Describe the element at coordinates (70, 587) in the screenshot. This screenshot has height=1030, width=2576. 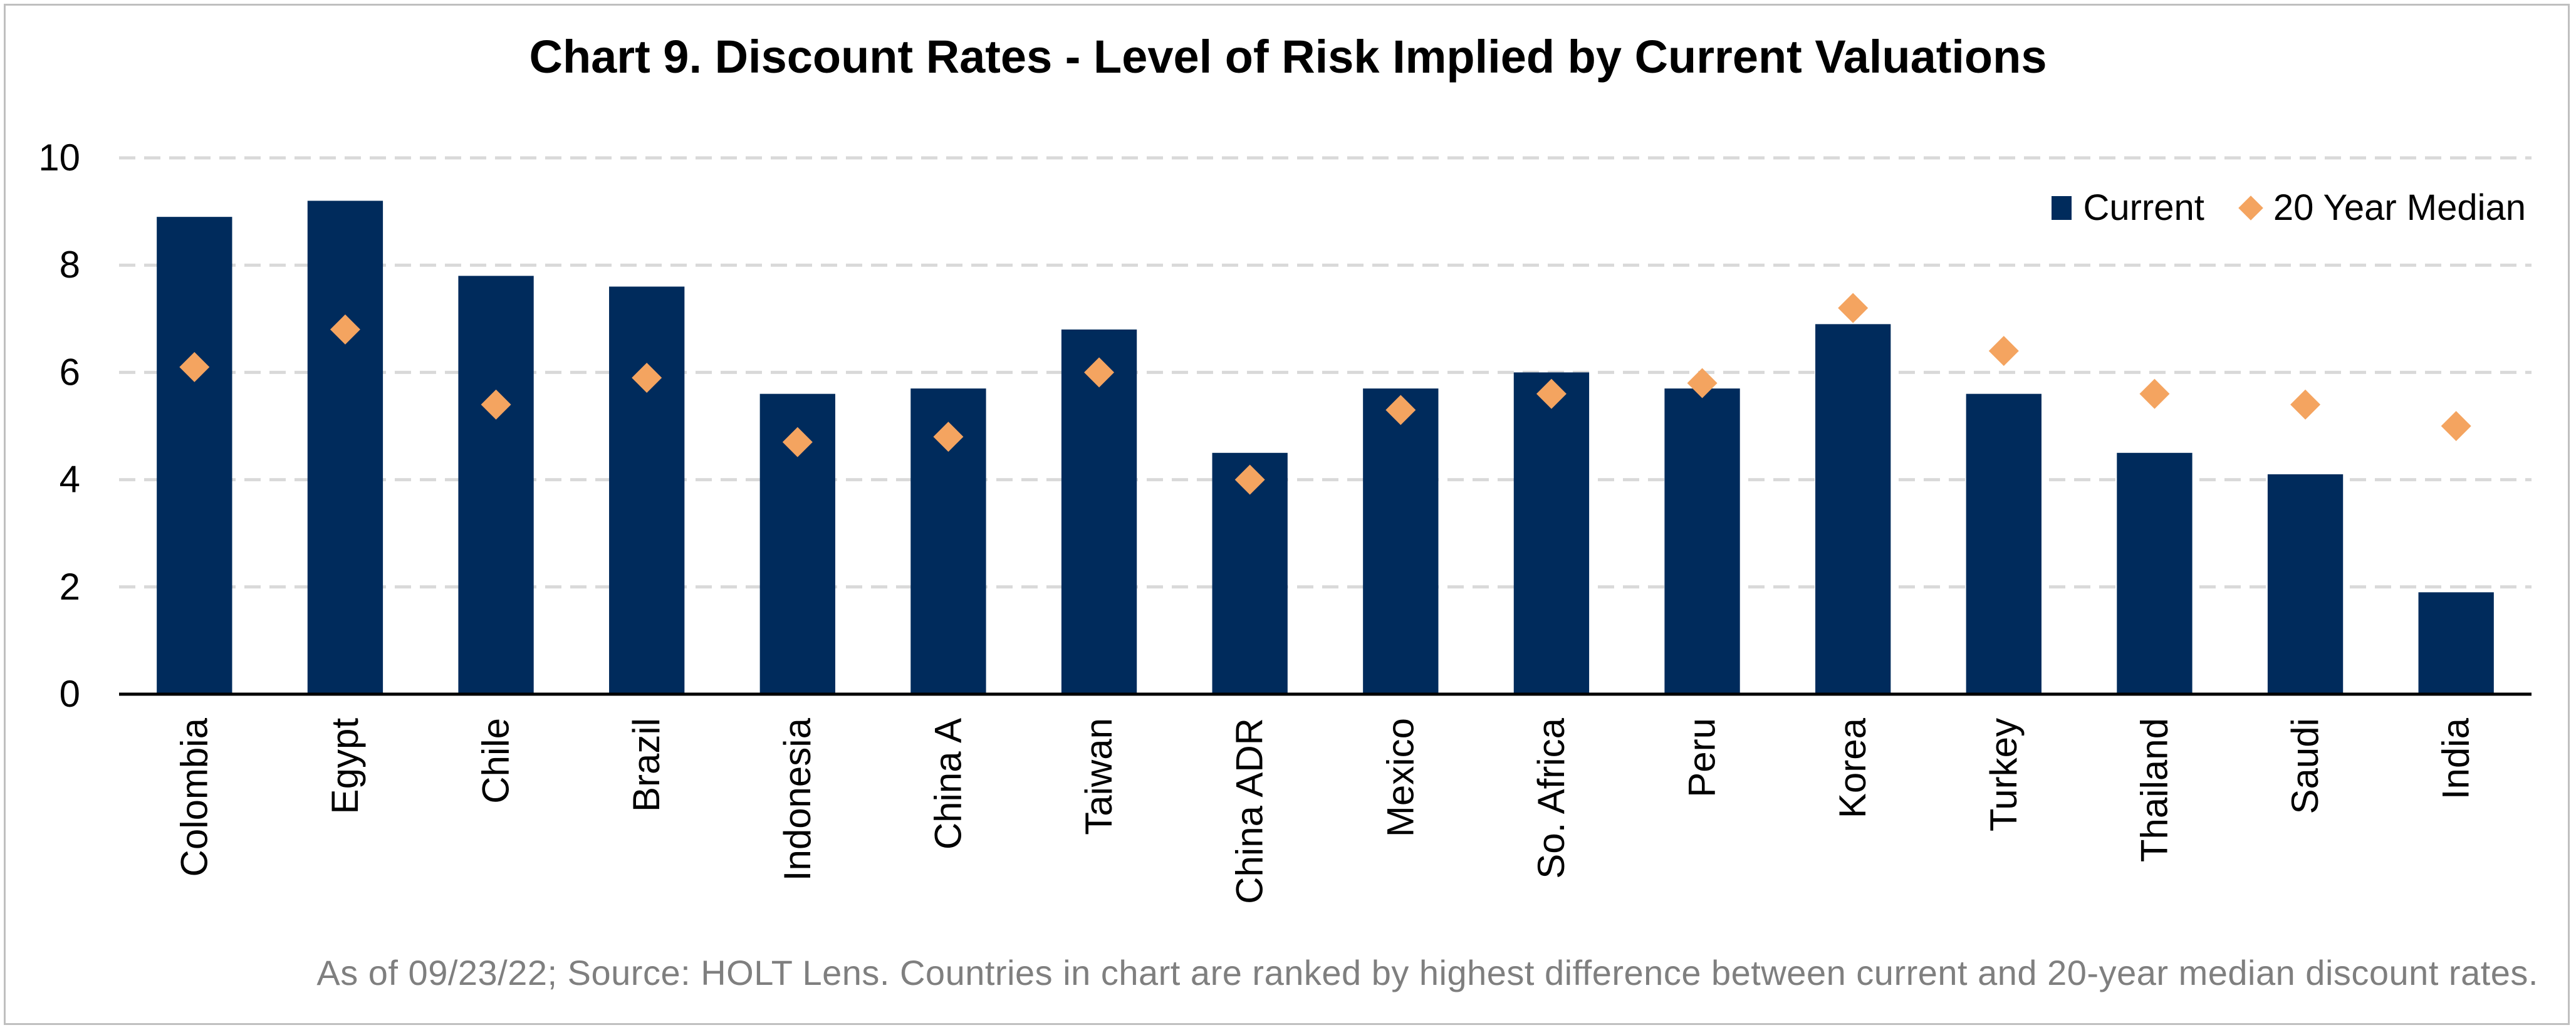
I see `y-tick-label: 2` at that location.